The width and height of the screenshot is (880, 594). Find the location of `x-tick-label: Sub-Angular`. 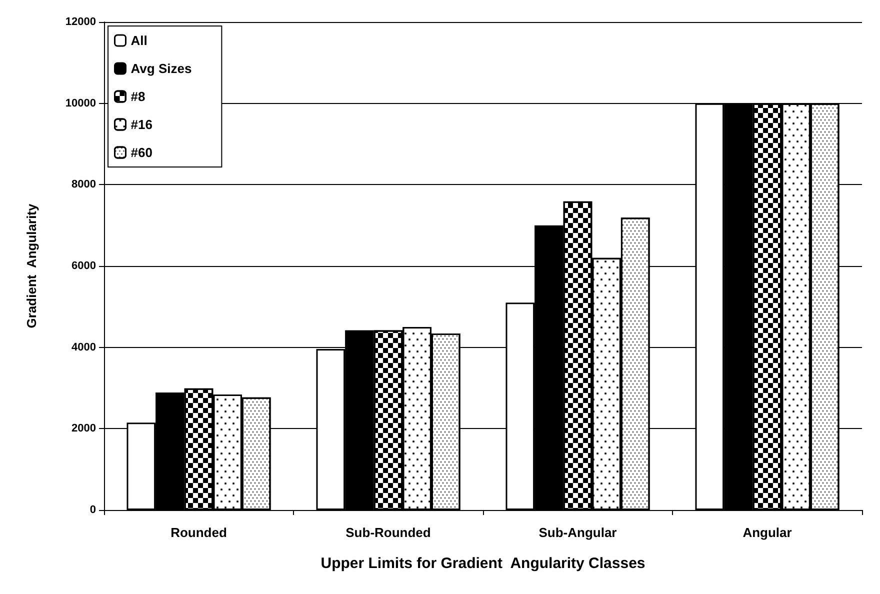

x-tick-label: Sub-Angular is located at coordinates (577, 532).